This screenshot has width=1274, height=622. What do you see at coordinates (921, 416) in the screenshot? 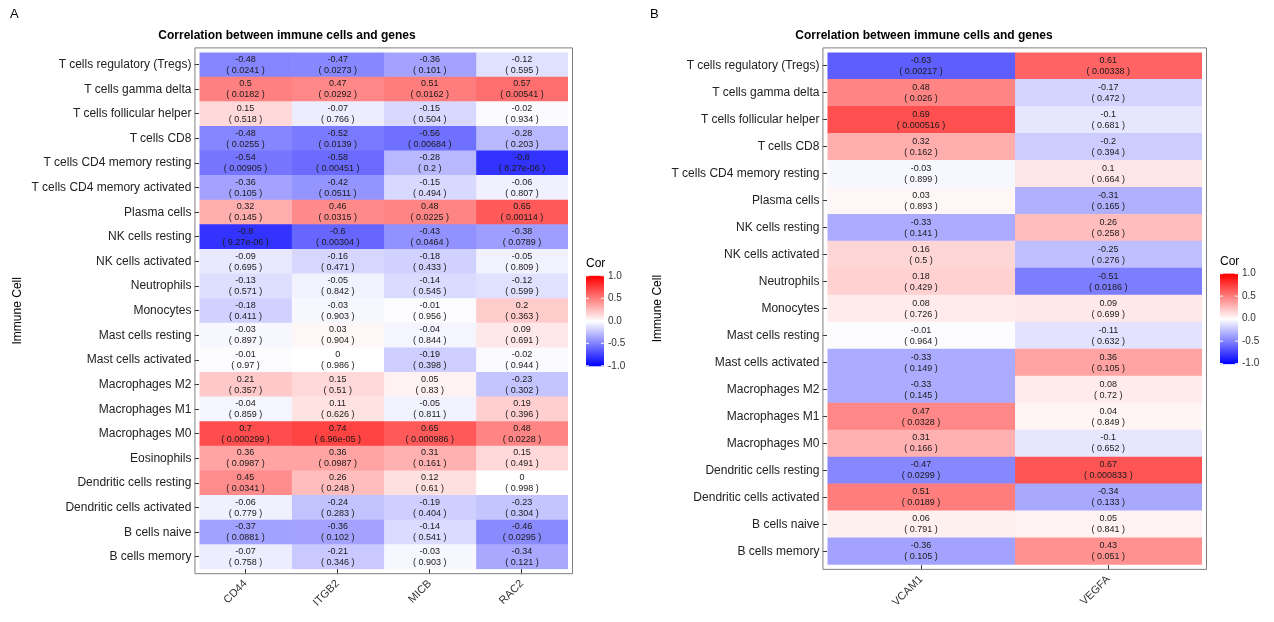
I see `data-label: 0.47 ( 0.0328 )` at bounding box center [921, 416].